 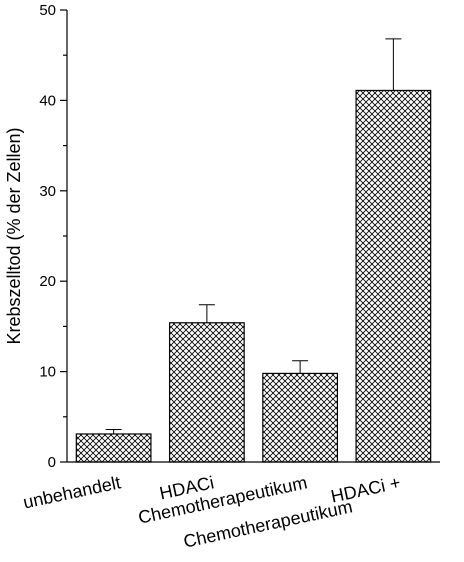 I want to click on y-tick-label: 0, so click(x=52, y=462).